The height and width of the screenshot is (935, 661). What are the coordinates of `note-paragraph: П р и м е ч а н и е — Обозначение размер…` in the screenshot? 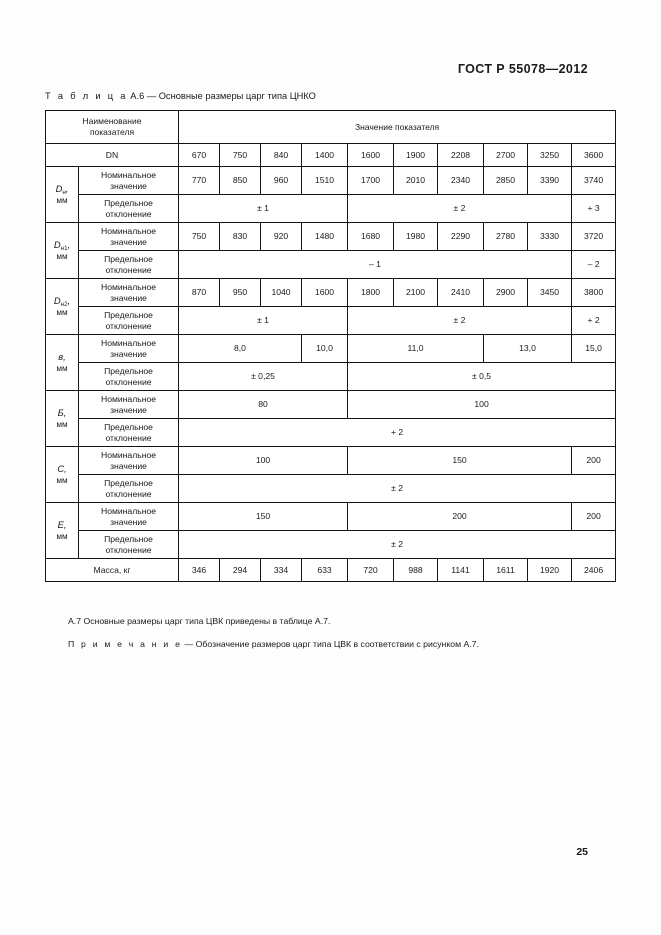 It's located at (328, 644).